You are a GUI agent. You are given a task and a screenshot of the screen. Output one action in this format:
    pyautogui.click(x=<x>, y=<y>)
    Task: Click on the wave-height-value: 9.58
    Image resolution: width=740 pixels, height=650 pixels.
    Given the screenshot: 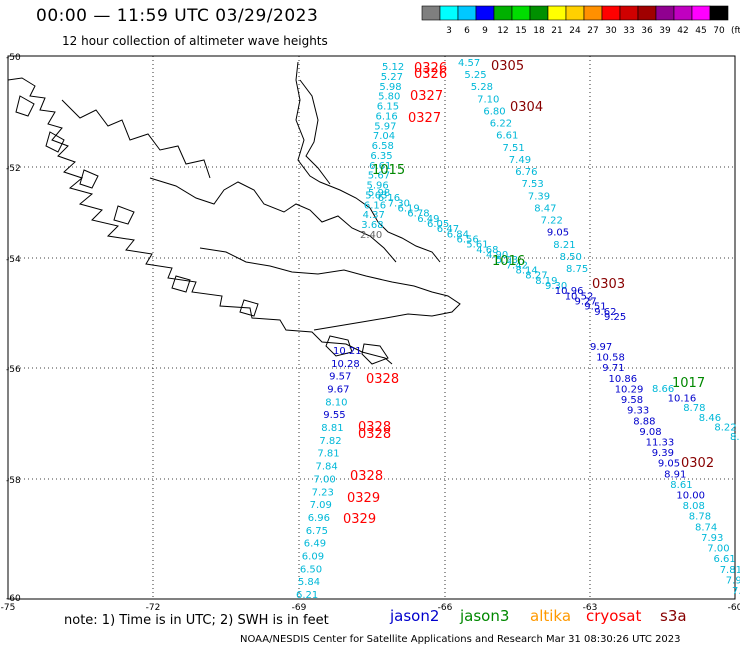 What is the action you would take?
    pyautogui.click(x=632, y=400)
    